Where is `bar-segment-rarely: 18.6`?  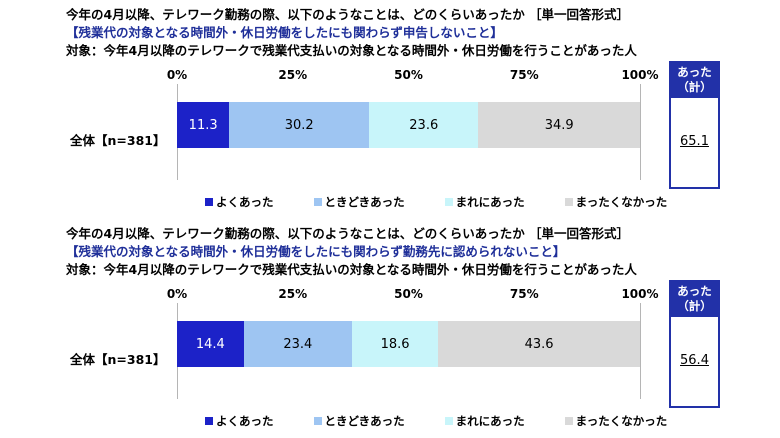 bar-segment-rarely: 18.6 is located at coordinates (395, 344).